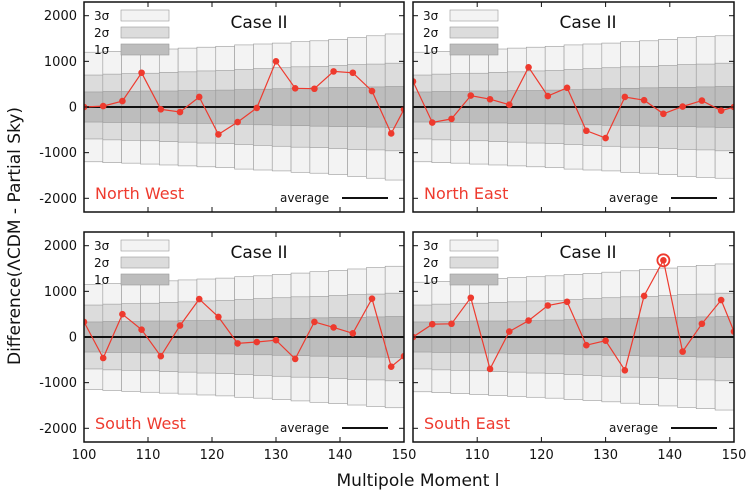 The height and width of the screenshot is (494, 747). What do you see at coordinates (467, 423) in the screenshot?
I see `region-label: South East` at bounding box center [467, 423].